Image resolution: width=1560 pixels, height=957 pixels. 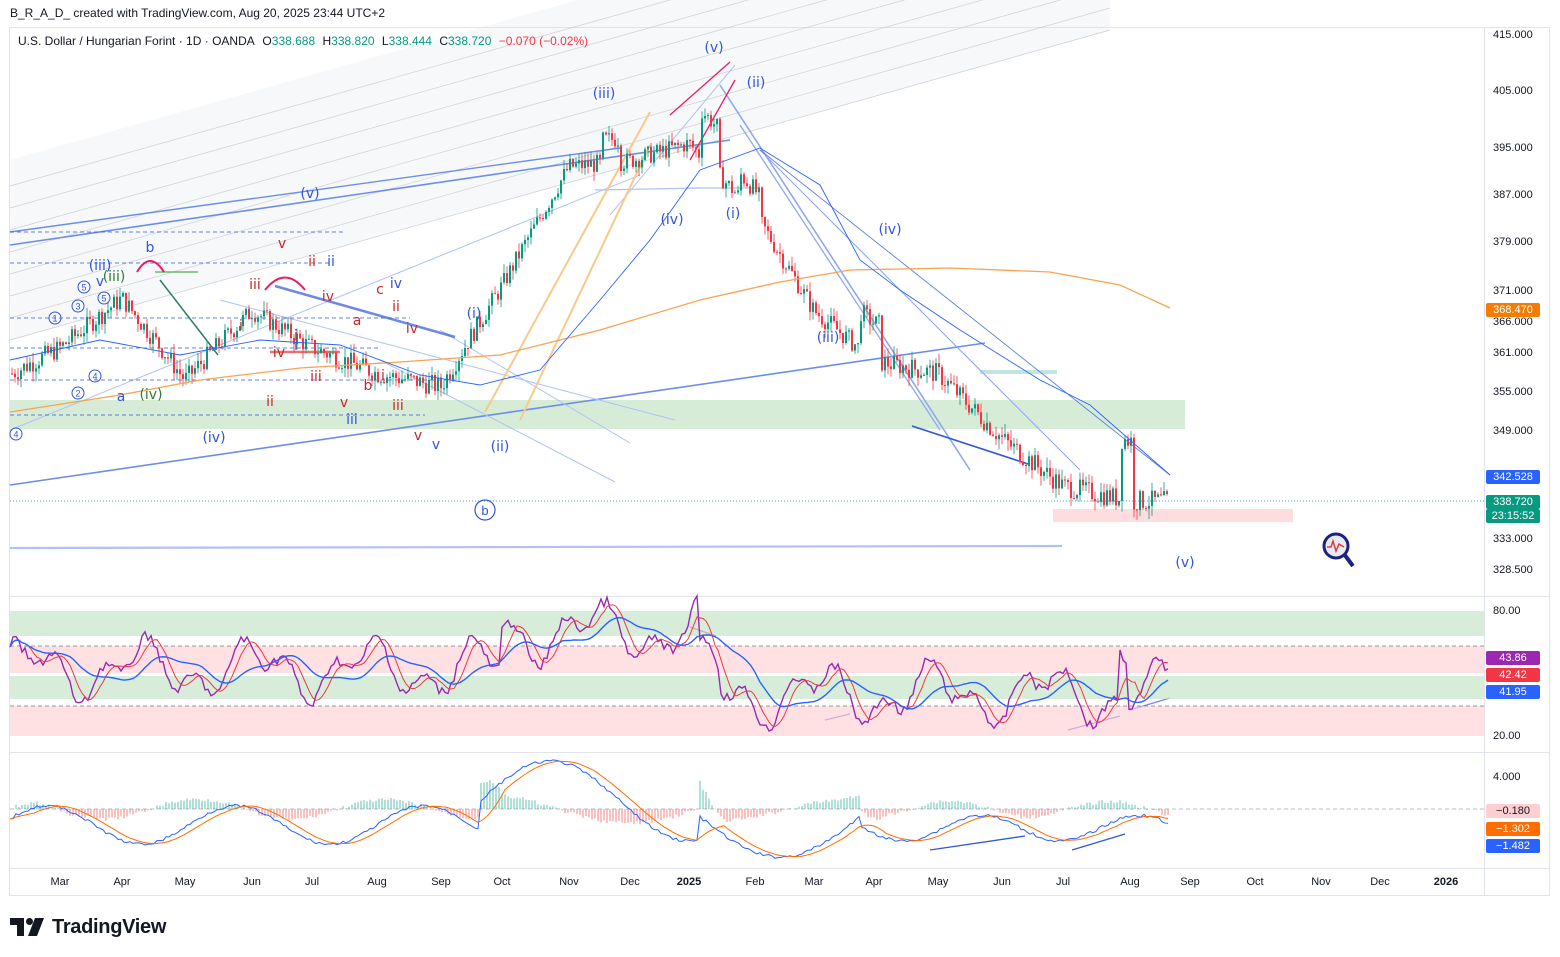 I want to click on wave-label: (v), so click(x=1184, y=563).